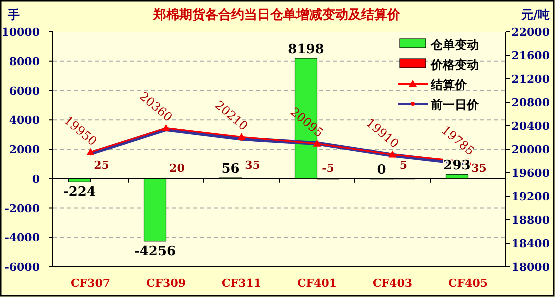 The height and width of the screenshot is (297, 555). What do you see at coordinates (454, 45) in the screenshot?
I see `legend-label: 仓单变动` at bounding box center [454, 45].